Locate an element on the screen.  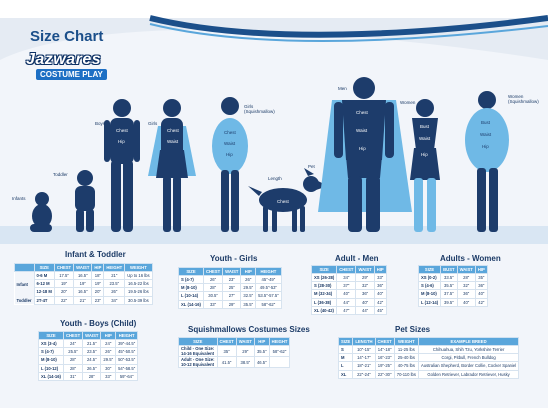
table-cell: 30.5-39 lbs is located at coordinates (138, 300).